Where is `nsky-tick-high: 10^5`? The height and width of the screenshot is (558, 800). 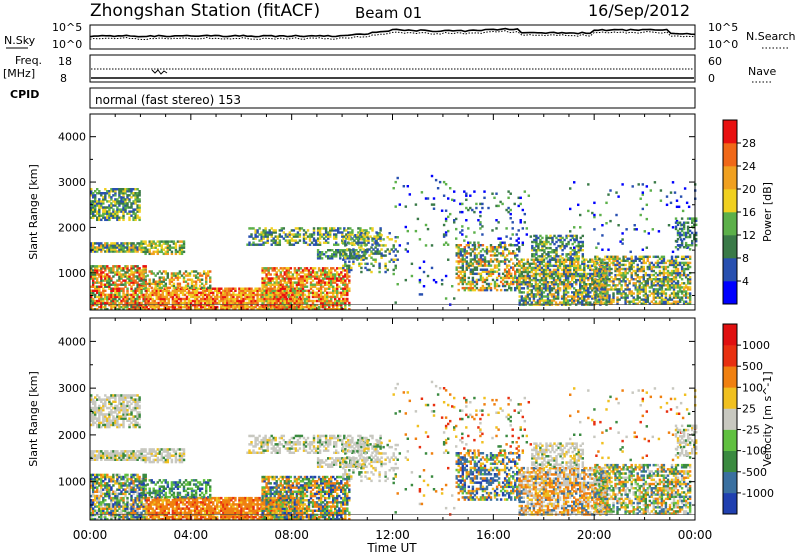 nsky-tick-high: 10^5 is located at coordinates (67, 27).